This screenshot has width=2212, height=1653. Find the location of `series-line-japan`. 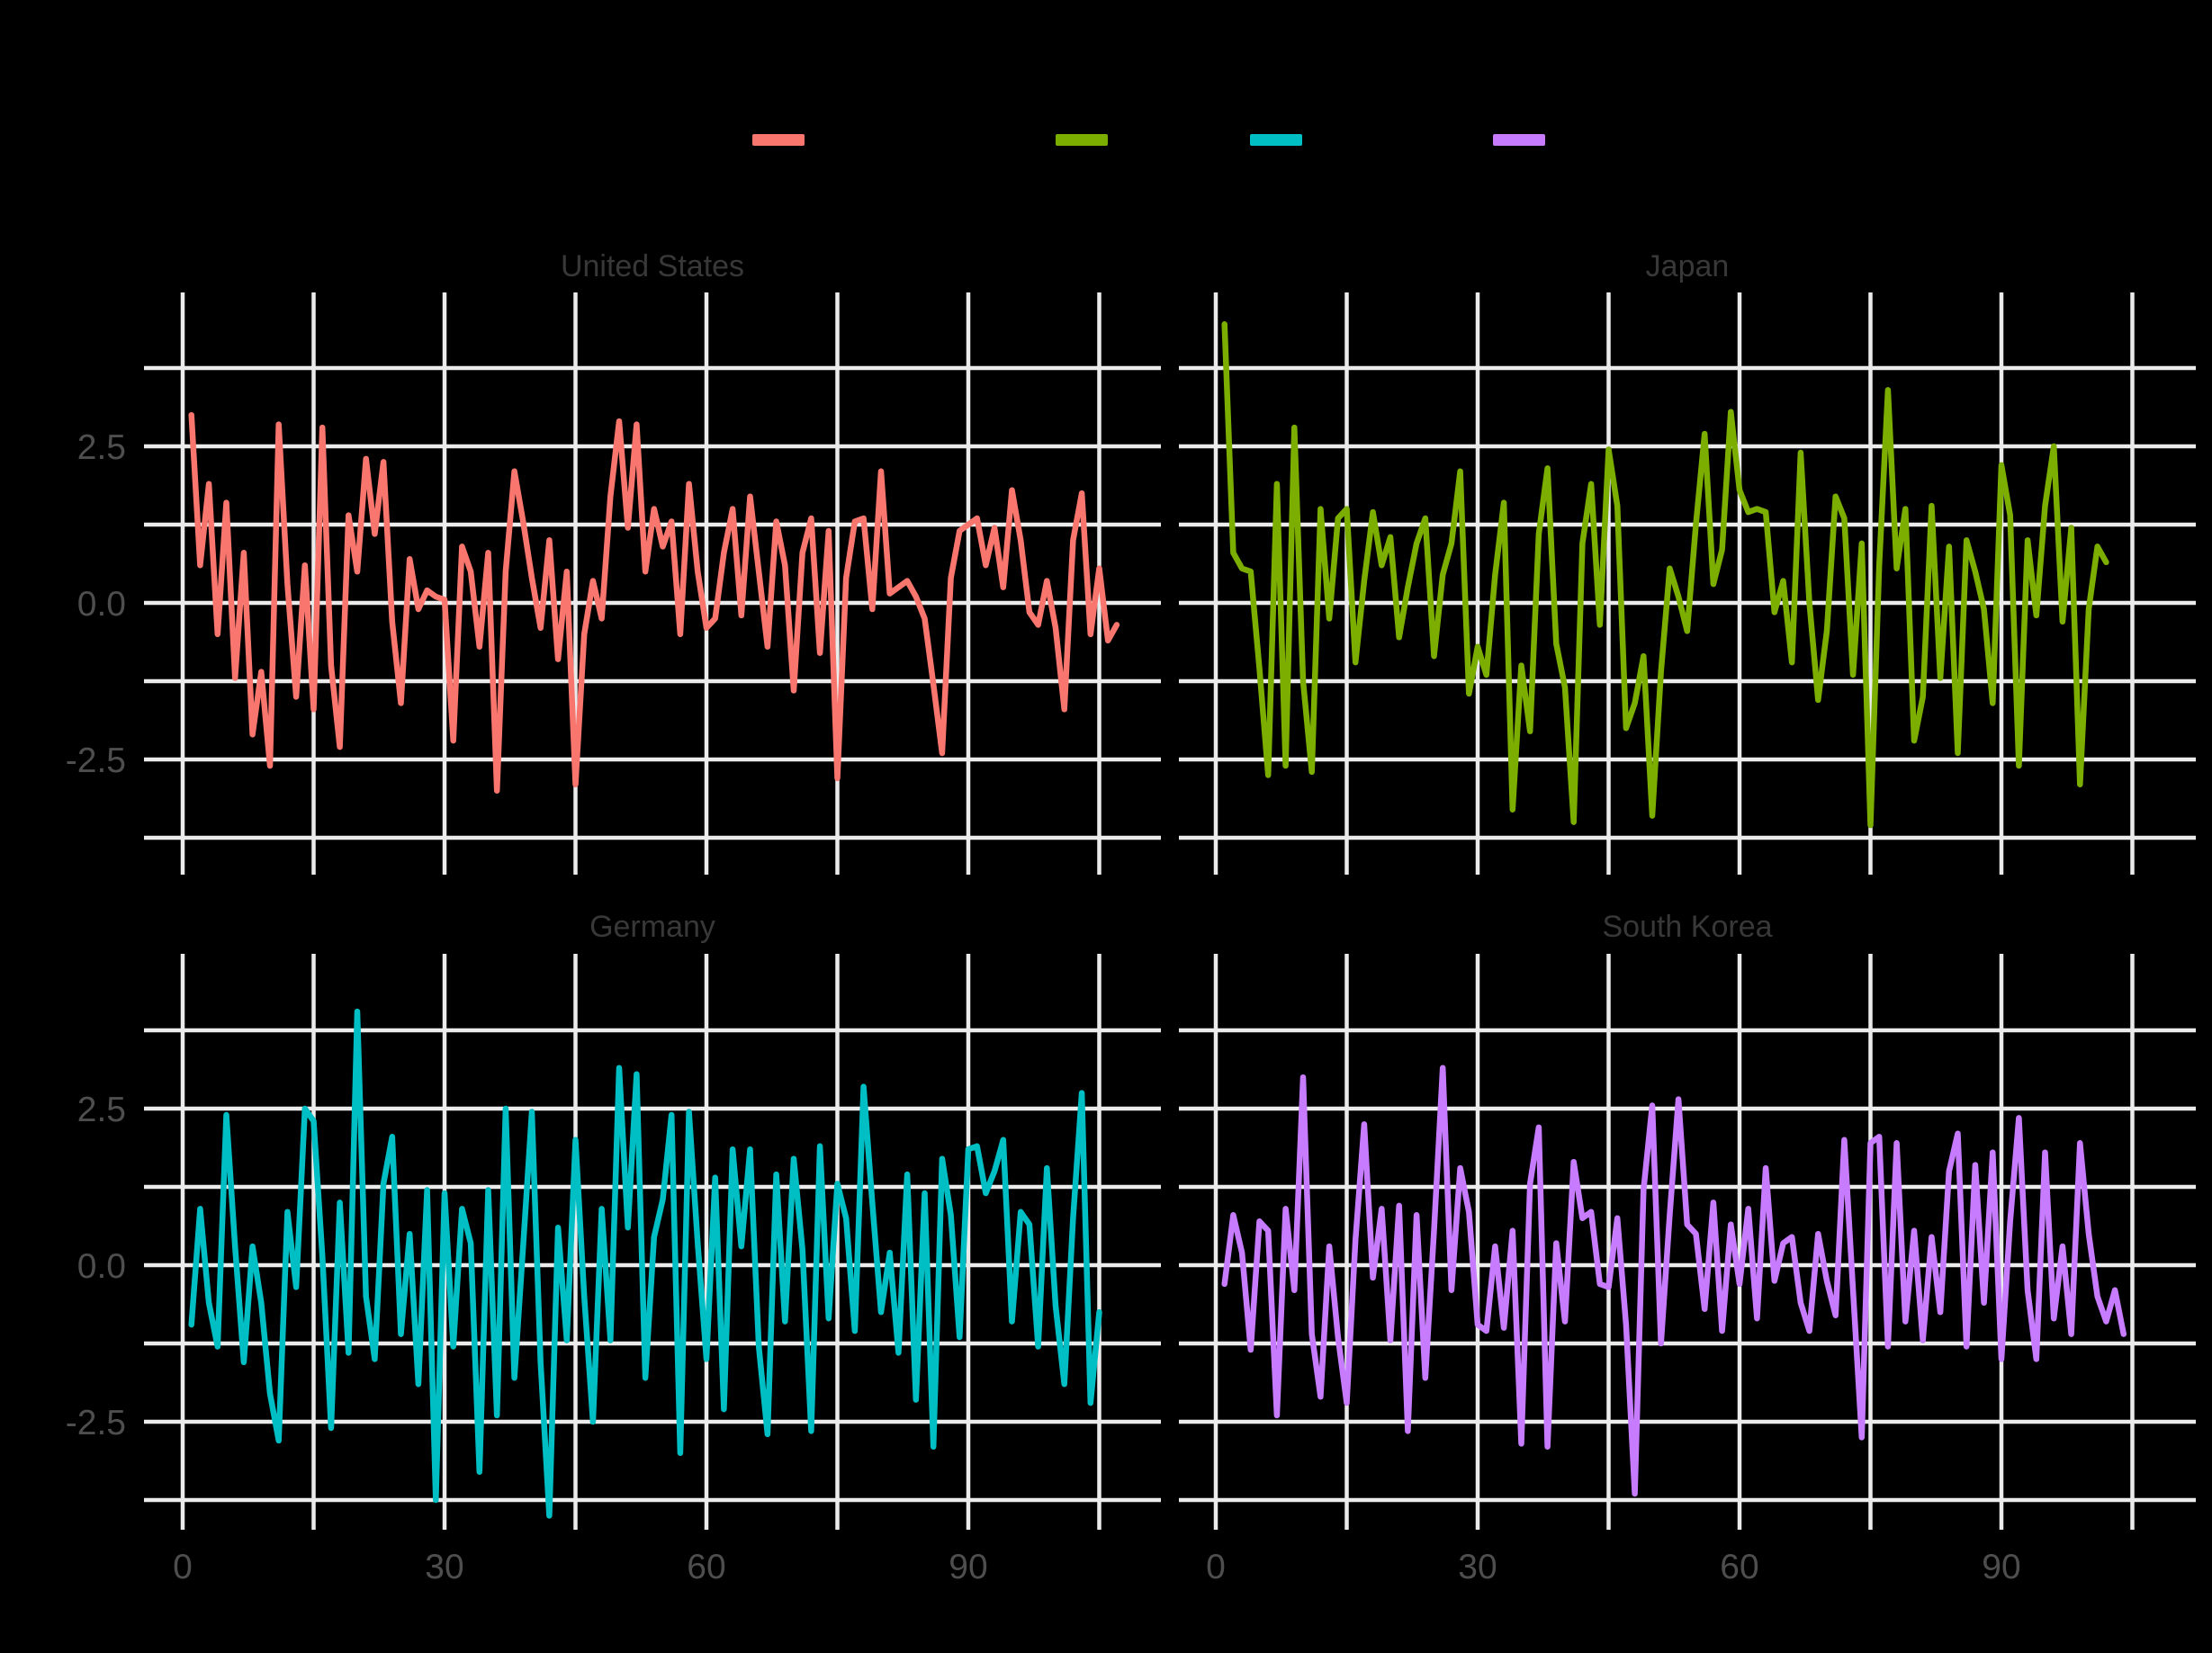

series-line-japan is located at coordinates (1665, 575).